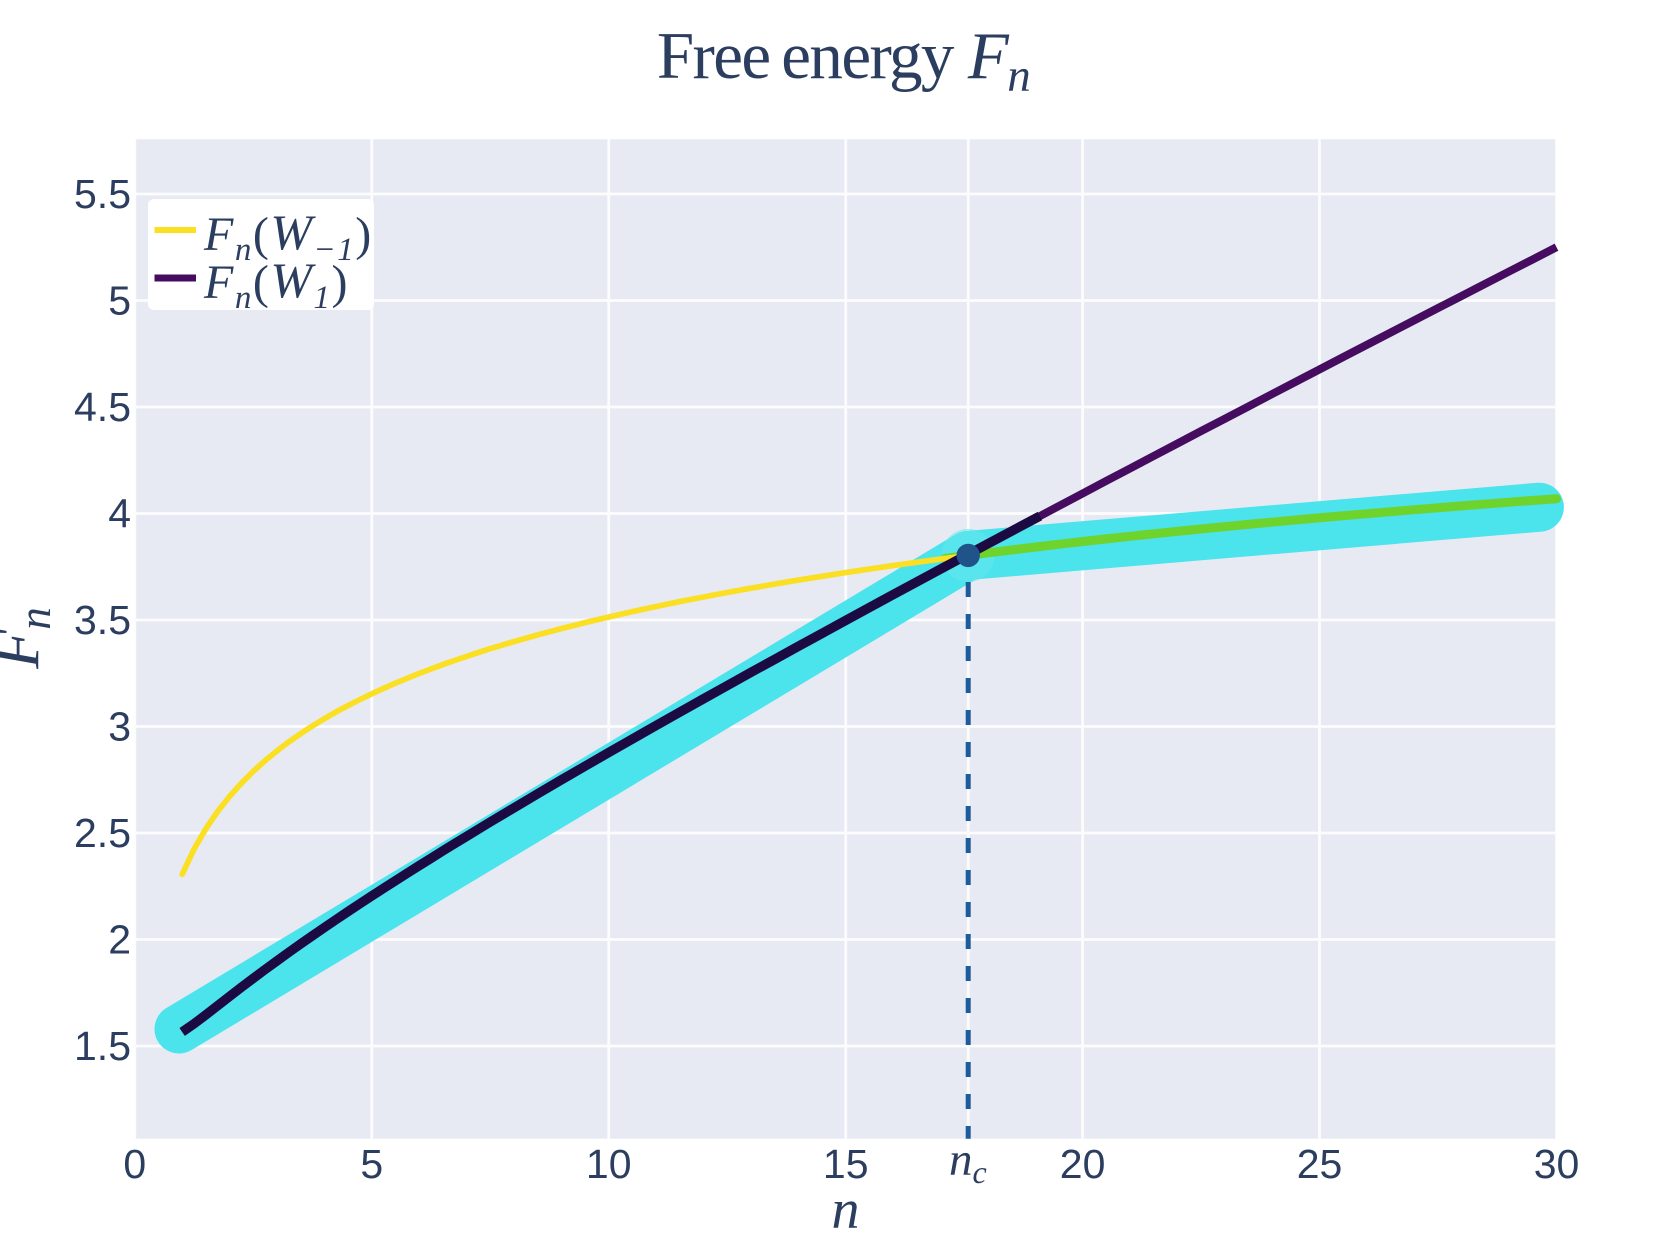 The image size is (1668, 1251). I want to click on svg-text: 3, so click(119, 727).